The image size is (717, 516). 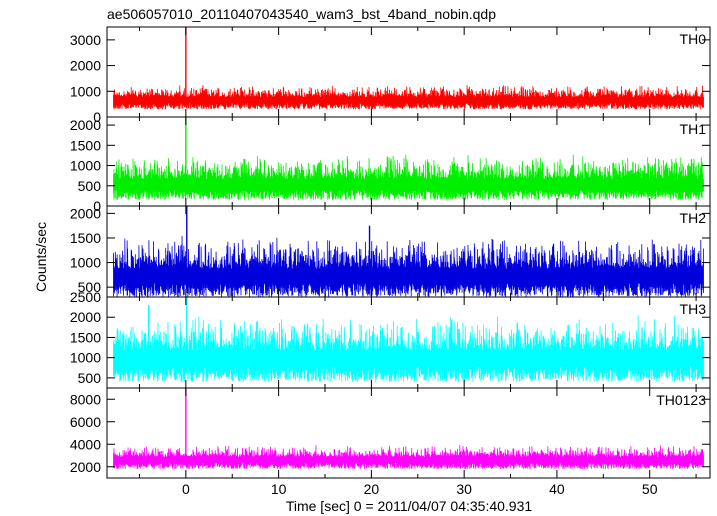 What do you see at coordinates (90, 287) in the screenshot?
I see `th2-y-tick-label: 500` at bounding box center [90, 287].